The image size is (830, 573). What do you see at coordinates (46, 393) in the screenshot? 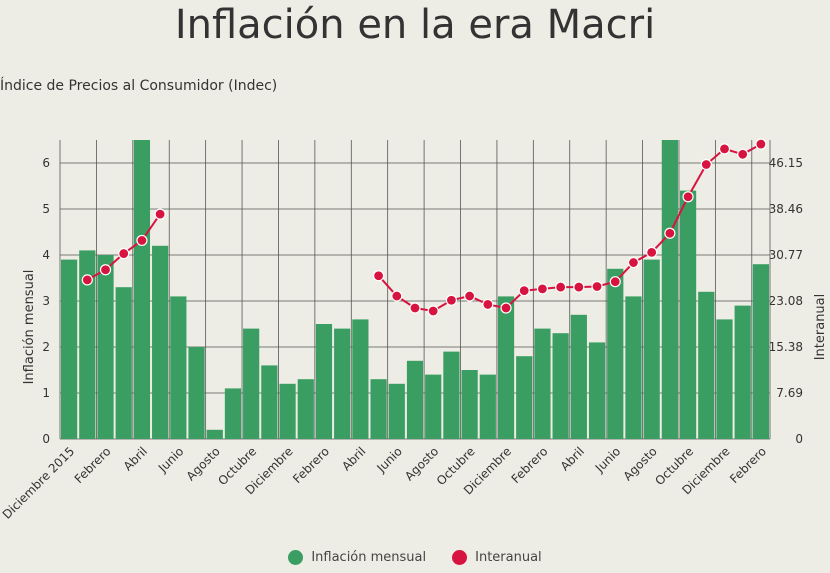
I see `y-tick-label: 1` at bounding box center [46, 393].